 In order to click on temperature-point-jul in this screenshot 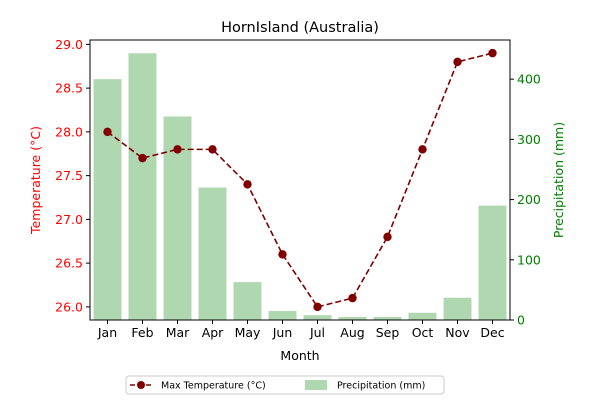, I will do `click(317, 307)`.